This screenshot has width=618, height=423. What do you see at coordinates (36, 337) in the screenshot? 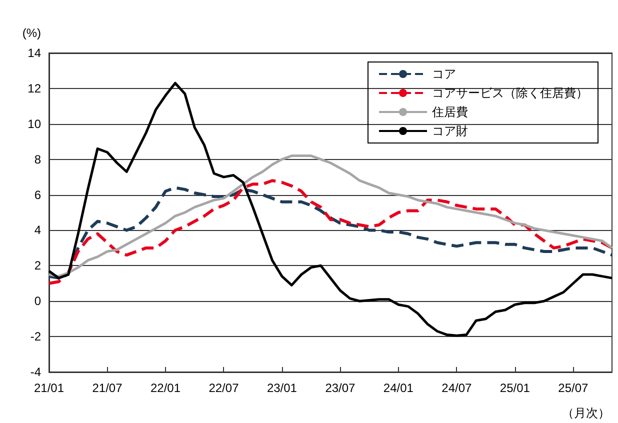
I see `y-tick-label: -2` at bounding box center [36, 337].